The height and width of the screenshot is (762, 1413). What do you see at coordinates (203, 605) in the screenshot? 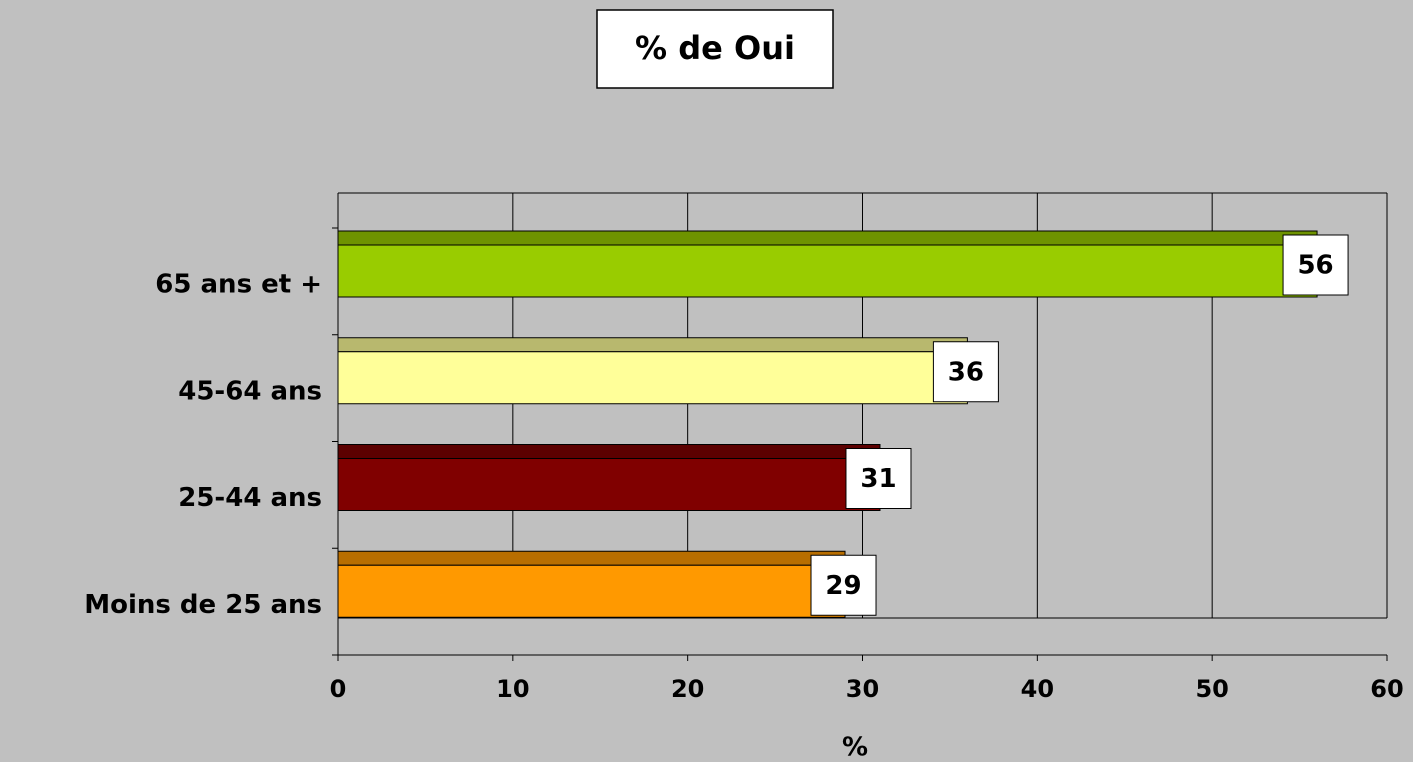
I see `y-tick-label: Moins de 25 ans` at bounding box center [203, 605].